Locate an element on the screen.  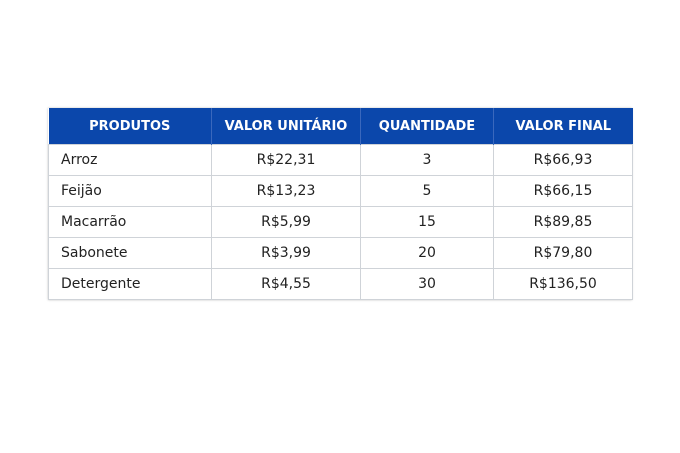
table-cell: R$136,50 is located at coordinates (563, 284).